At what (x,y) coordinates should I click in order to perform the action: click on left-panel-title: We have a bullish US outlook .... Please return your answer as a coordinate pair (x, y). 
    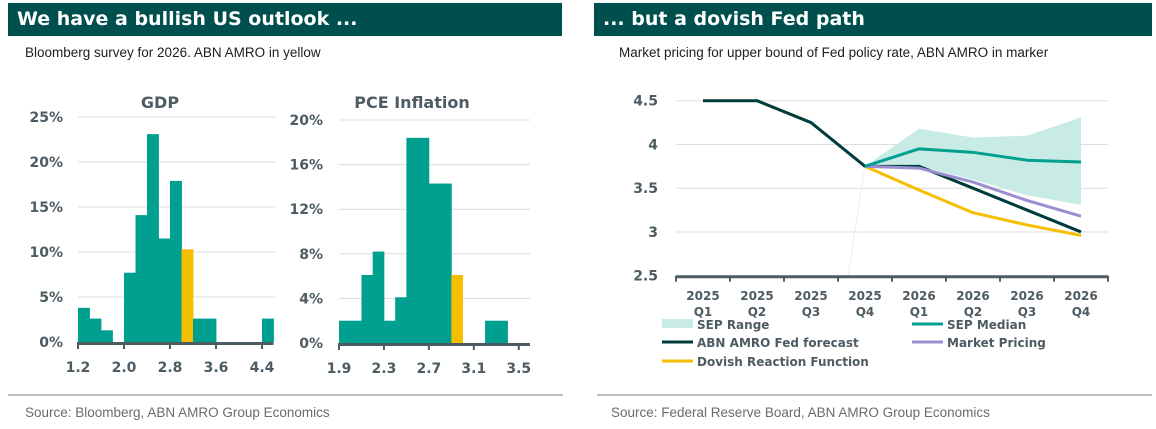
    Looking at the image, I should click on (285, 19).